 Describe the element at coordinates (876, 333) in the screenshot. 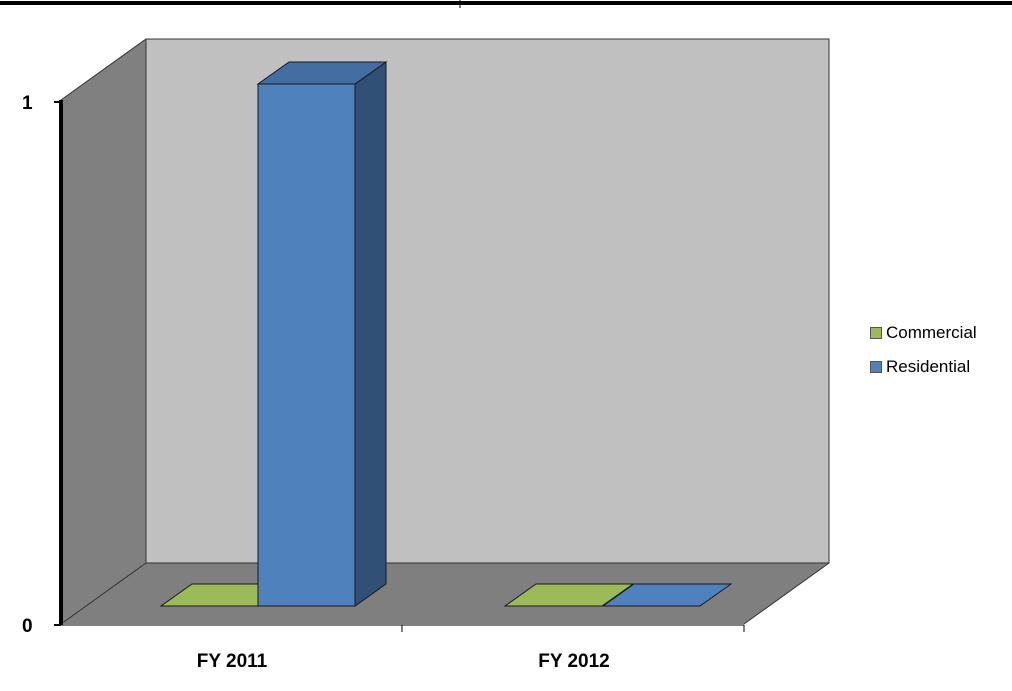

I see `legend-swatch-commercial` at that location.